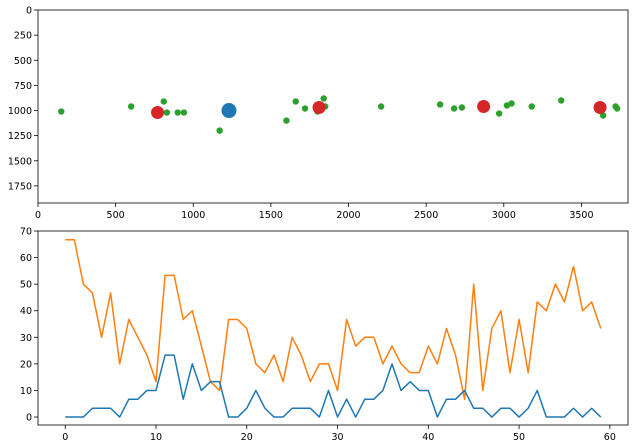  What do you see at coordinates (26, 232) in the screenshot?
I see `y-tick-label: 70` at bounding box center [26, 232].